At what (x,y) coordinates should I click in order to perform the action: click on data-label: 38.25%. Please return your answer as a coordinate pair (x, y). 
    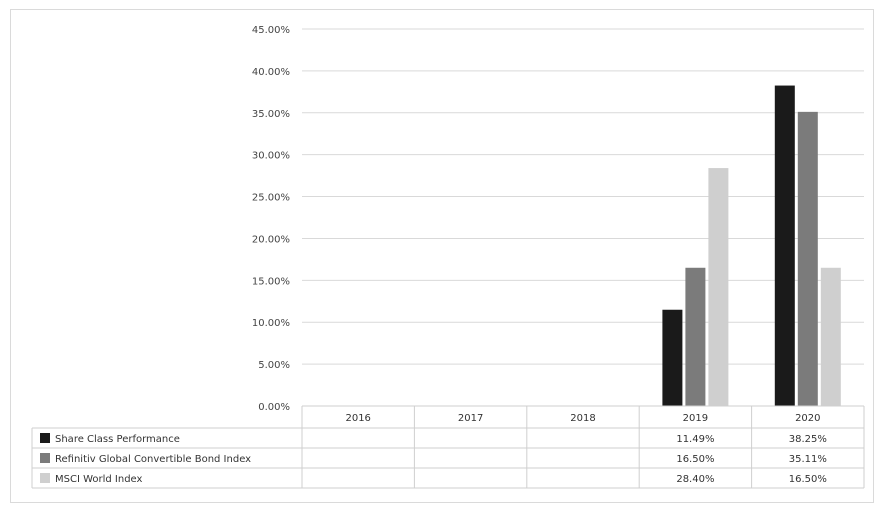
    Looking at the image, I should click on (808, 439).